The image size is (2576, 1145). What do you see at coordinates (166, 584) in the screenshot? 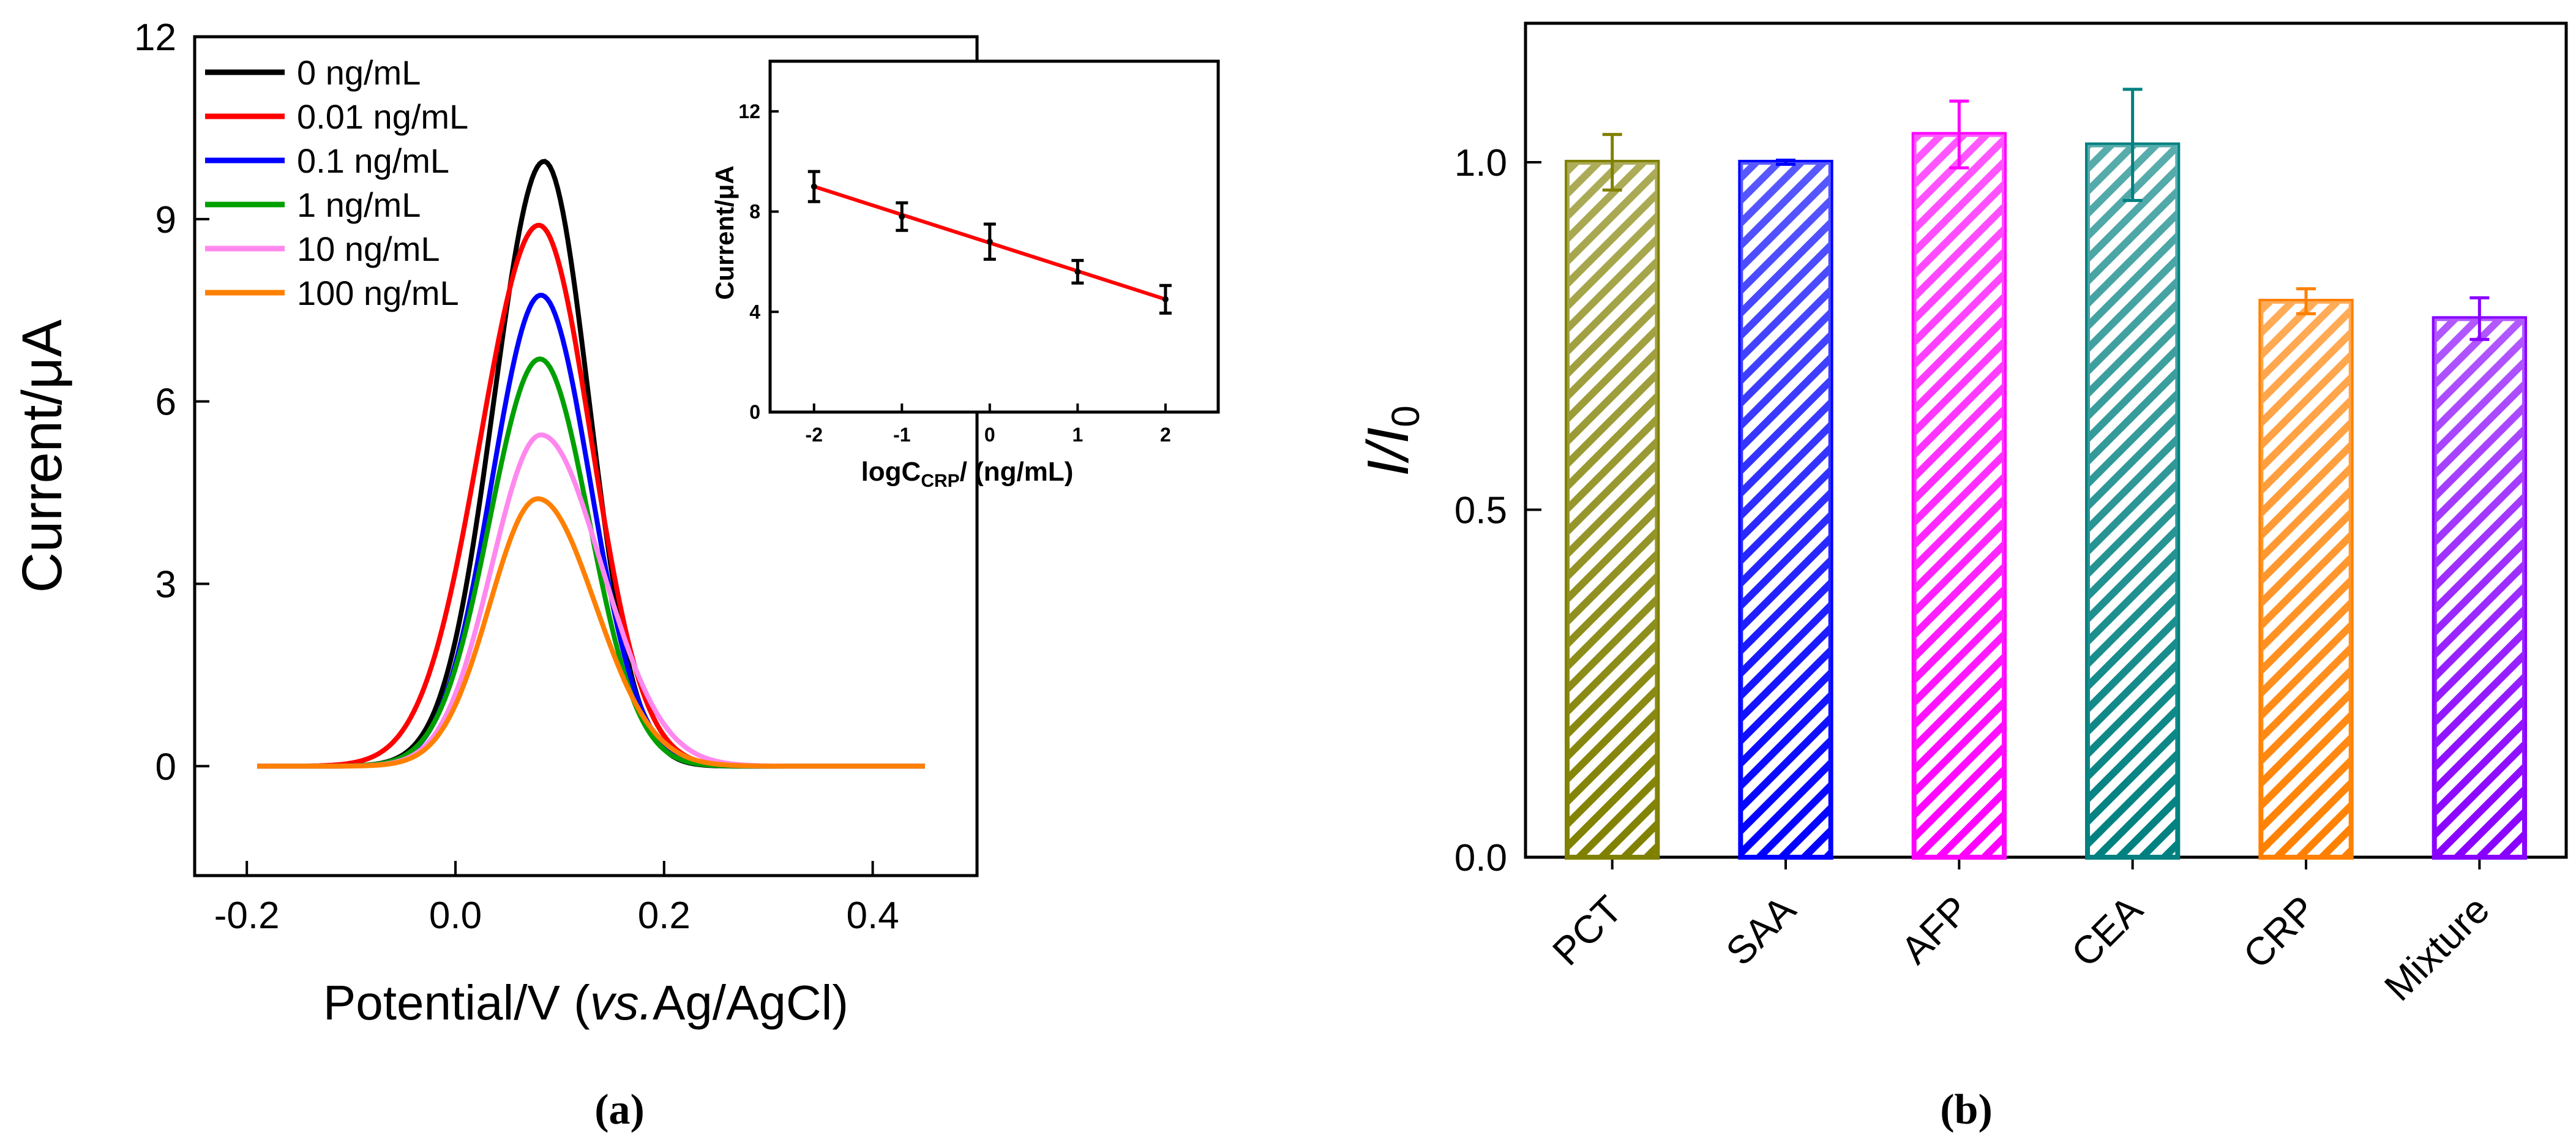
I see `y-tick-label-a: 3` at bounding box center [166, 584].